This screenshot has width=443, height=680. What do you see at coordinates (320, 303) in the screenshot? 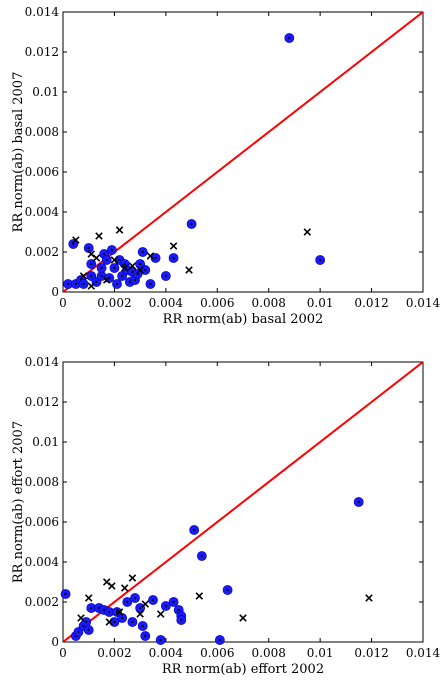
I see `x-tick-label: 0.01` at bounding box center [320, 303].